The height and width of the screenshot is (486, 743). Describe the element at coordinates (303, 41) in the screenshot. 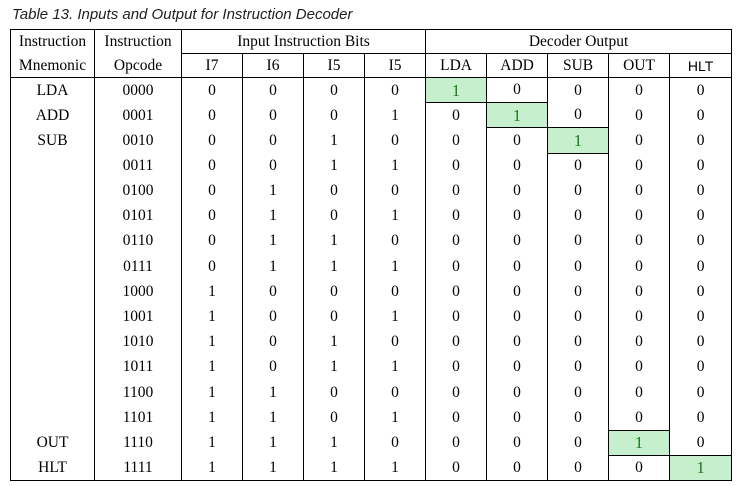

I see `input-bits-group-header: Input Instruction Bits` at that location.